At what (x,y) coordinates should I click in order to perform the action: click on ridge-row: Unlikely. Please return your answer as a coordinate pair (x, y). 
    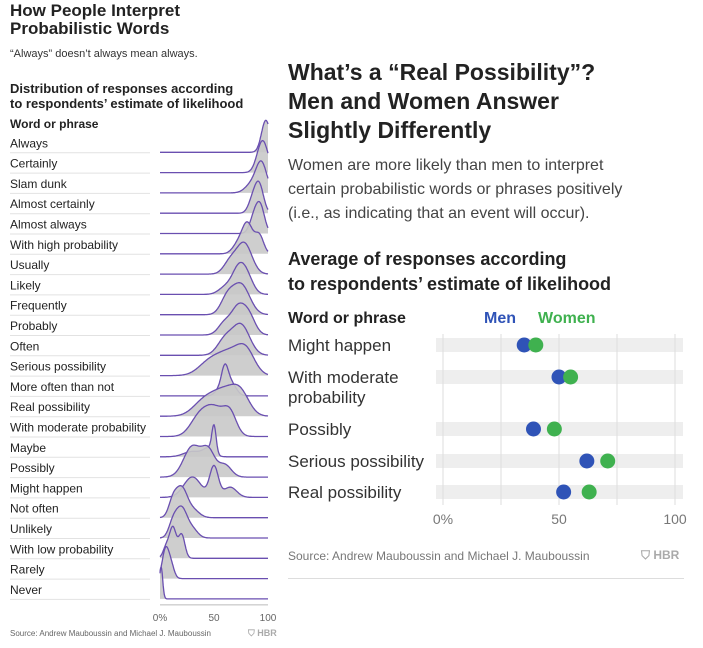
    Looking at the image, I should click on (139, 522).